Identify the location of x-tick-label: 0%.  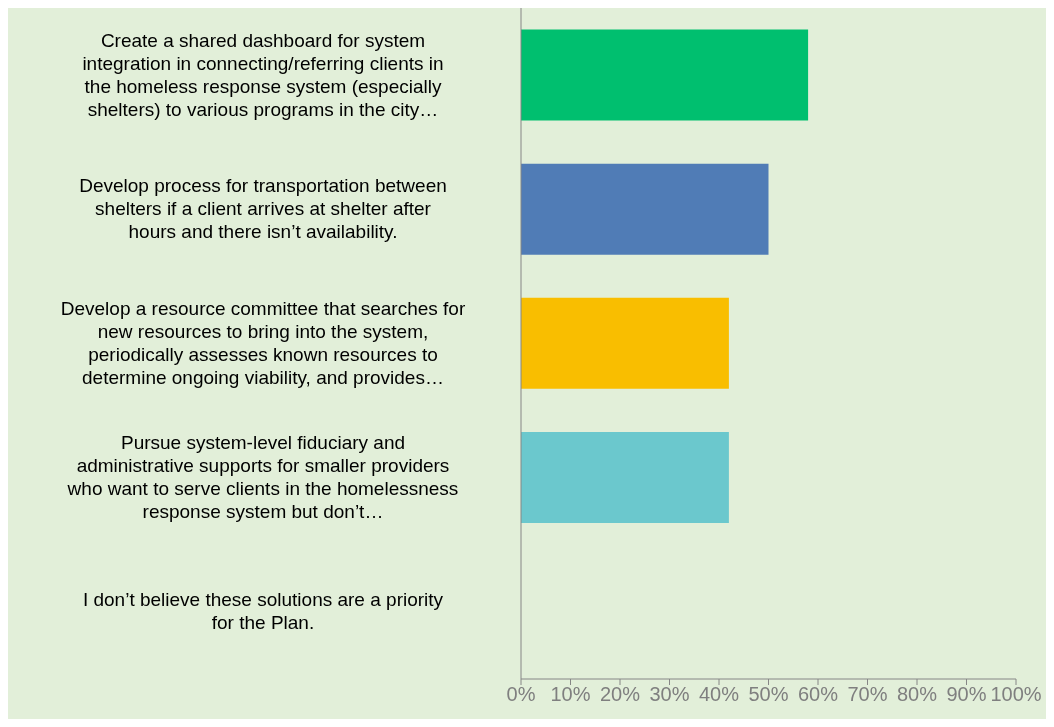
(521, 694).